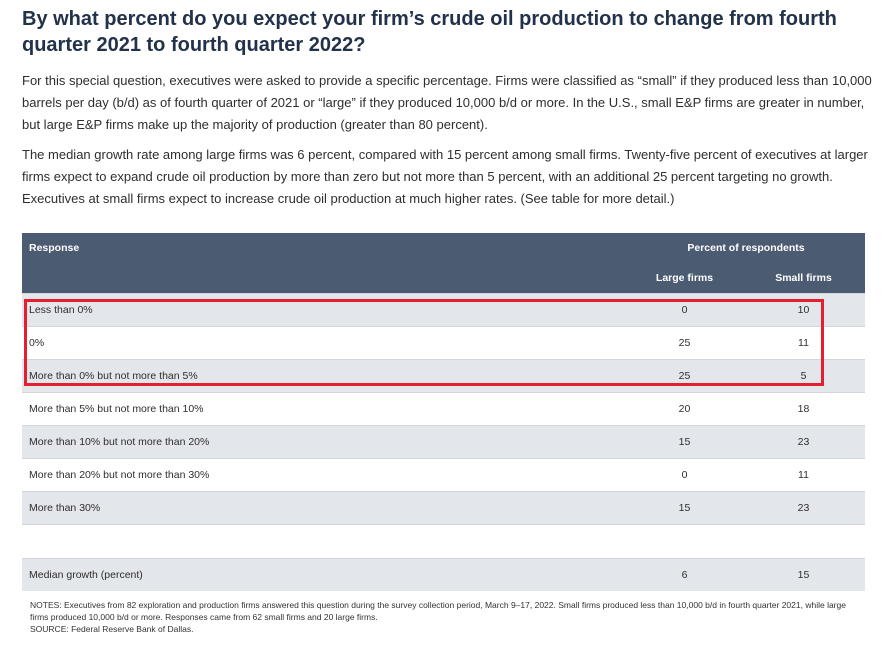 Image resolution: width=896 pixels, height=654 pixels. I want to click on table-row: More than 0% but not more than 5% 25 5, so click(443, 376).